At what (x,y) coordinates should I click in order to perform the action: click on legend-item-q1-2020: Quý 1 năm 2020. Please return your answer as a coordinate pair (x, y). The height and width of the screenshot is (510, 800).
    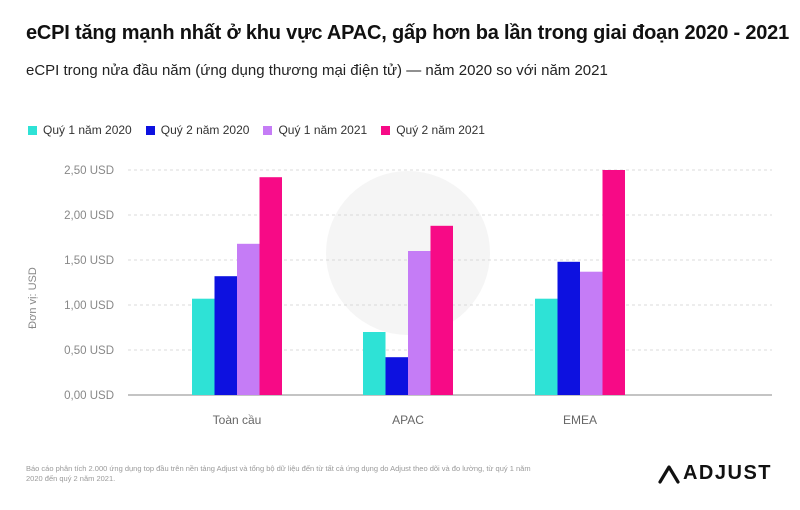
    Looking at the image, I should click on (80, 130).